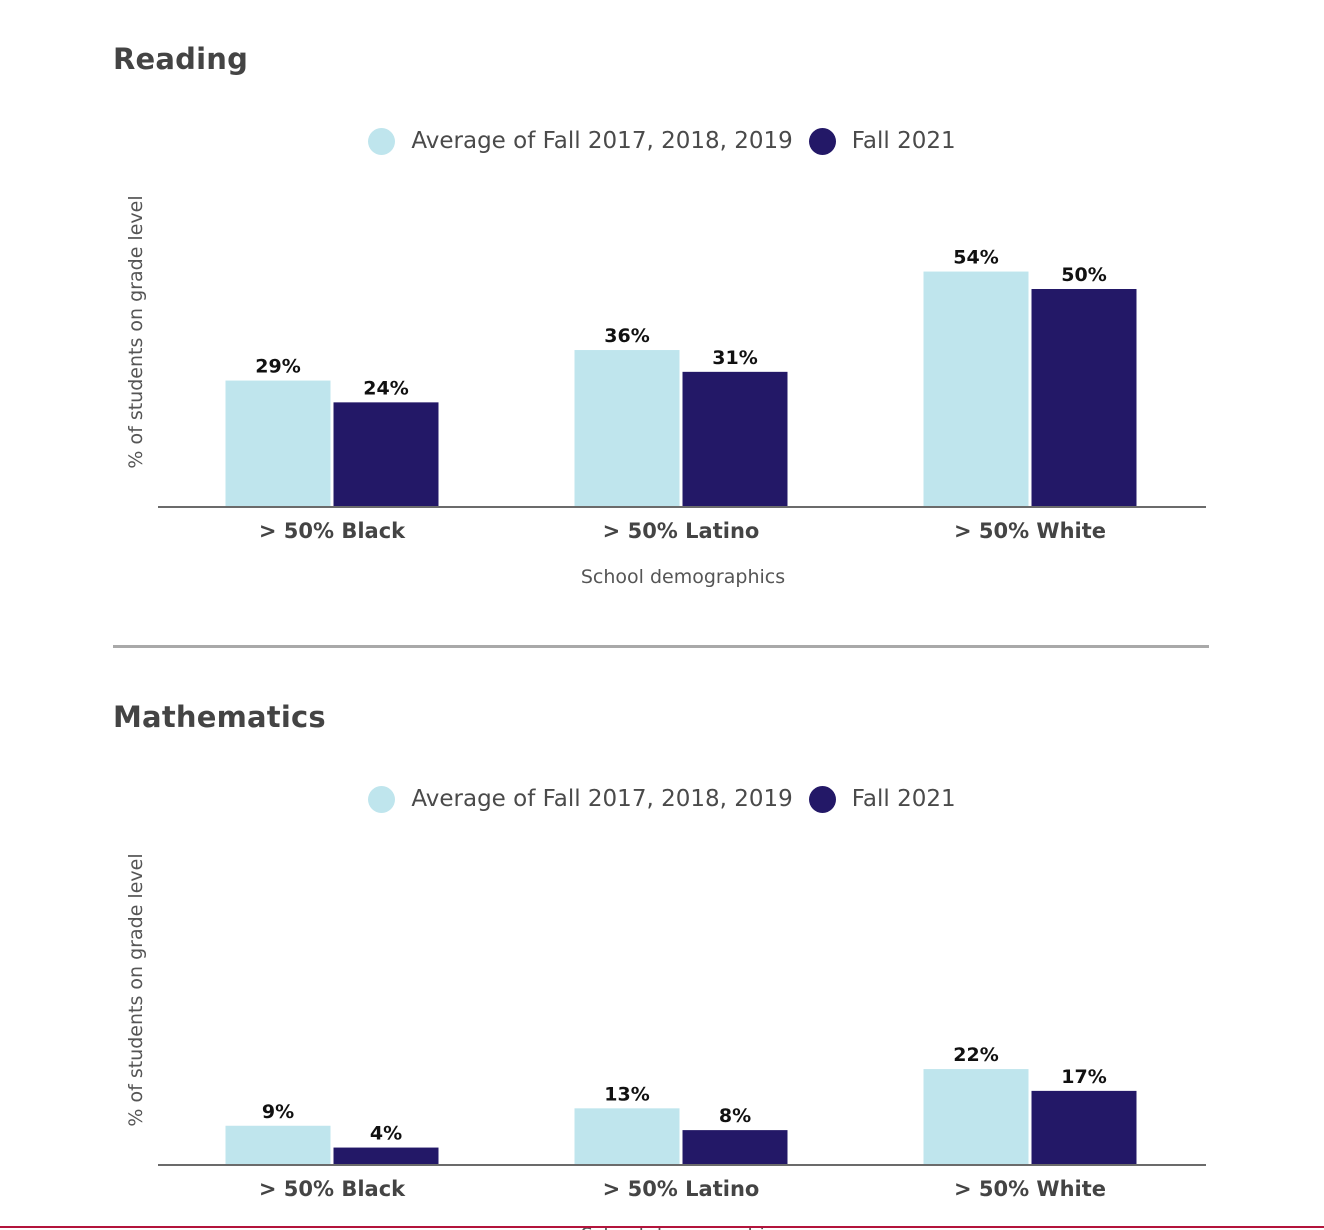 The image size is (1324, 1230). What do you see at coordinates (661, 646) in the screenshot?
I see `section-divider` at bounding box center [661, 646].